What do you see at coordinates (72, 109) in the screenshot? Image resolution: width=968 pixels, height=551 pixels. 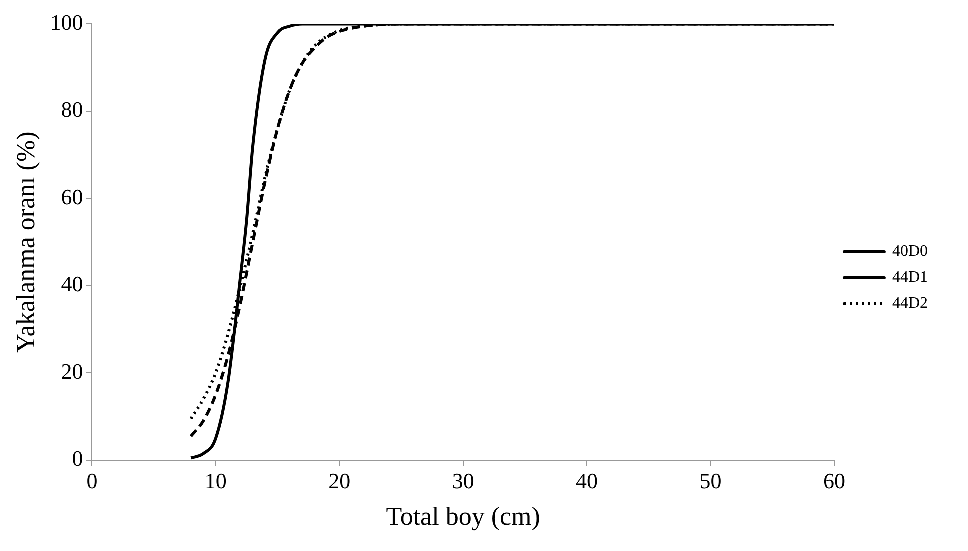 I see `y-tick-label: 80` at bounding box center [72, 109].